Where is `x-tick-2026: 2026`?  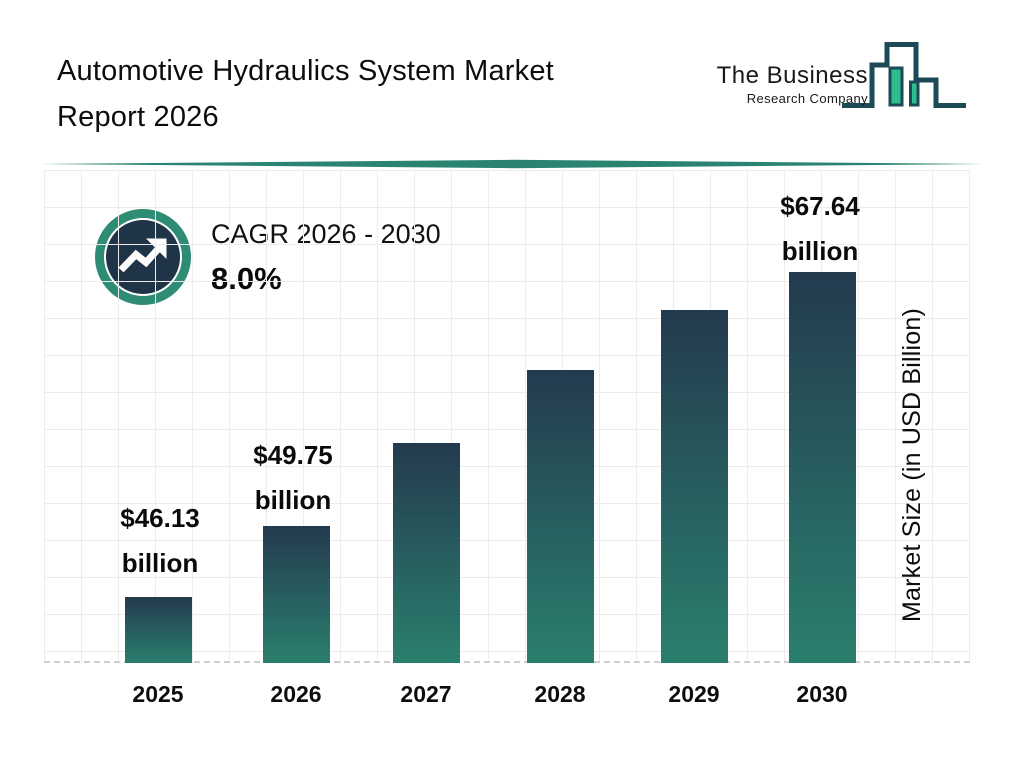
x-tick-2026: 2026 is located at coordinates (296, 694).